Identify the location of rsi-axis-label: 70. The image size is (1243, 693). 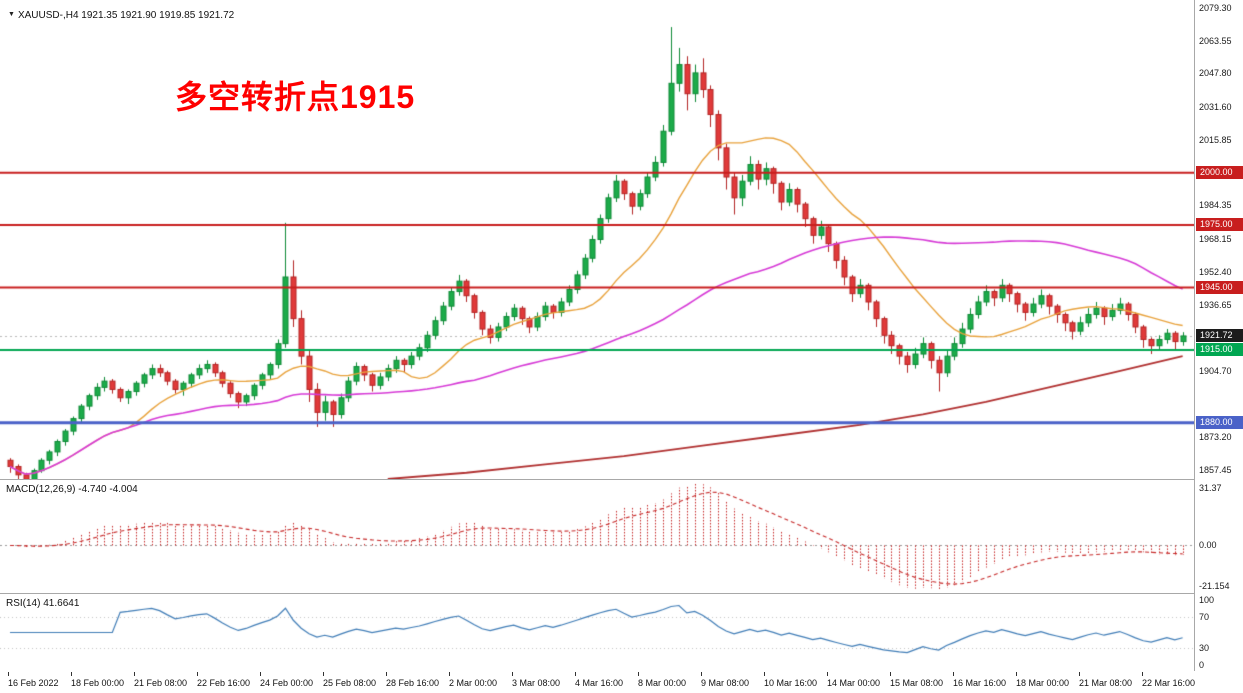
(1204, 617).